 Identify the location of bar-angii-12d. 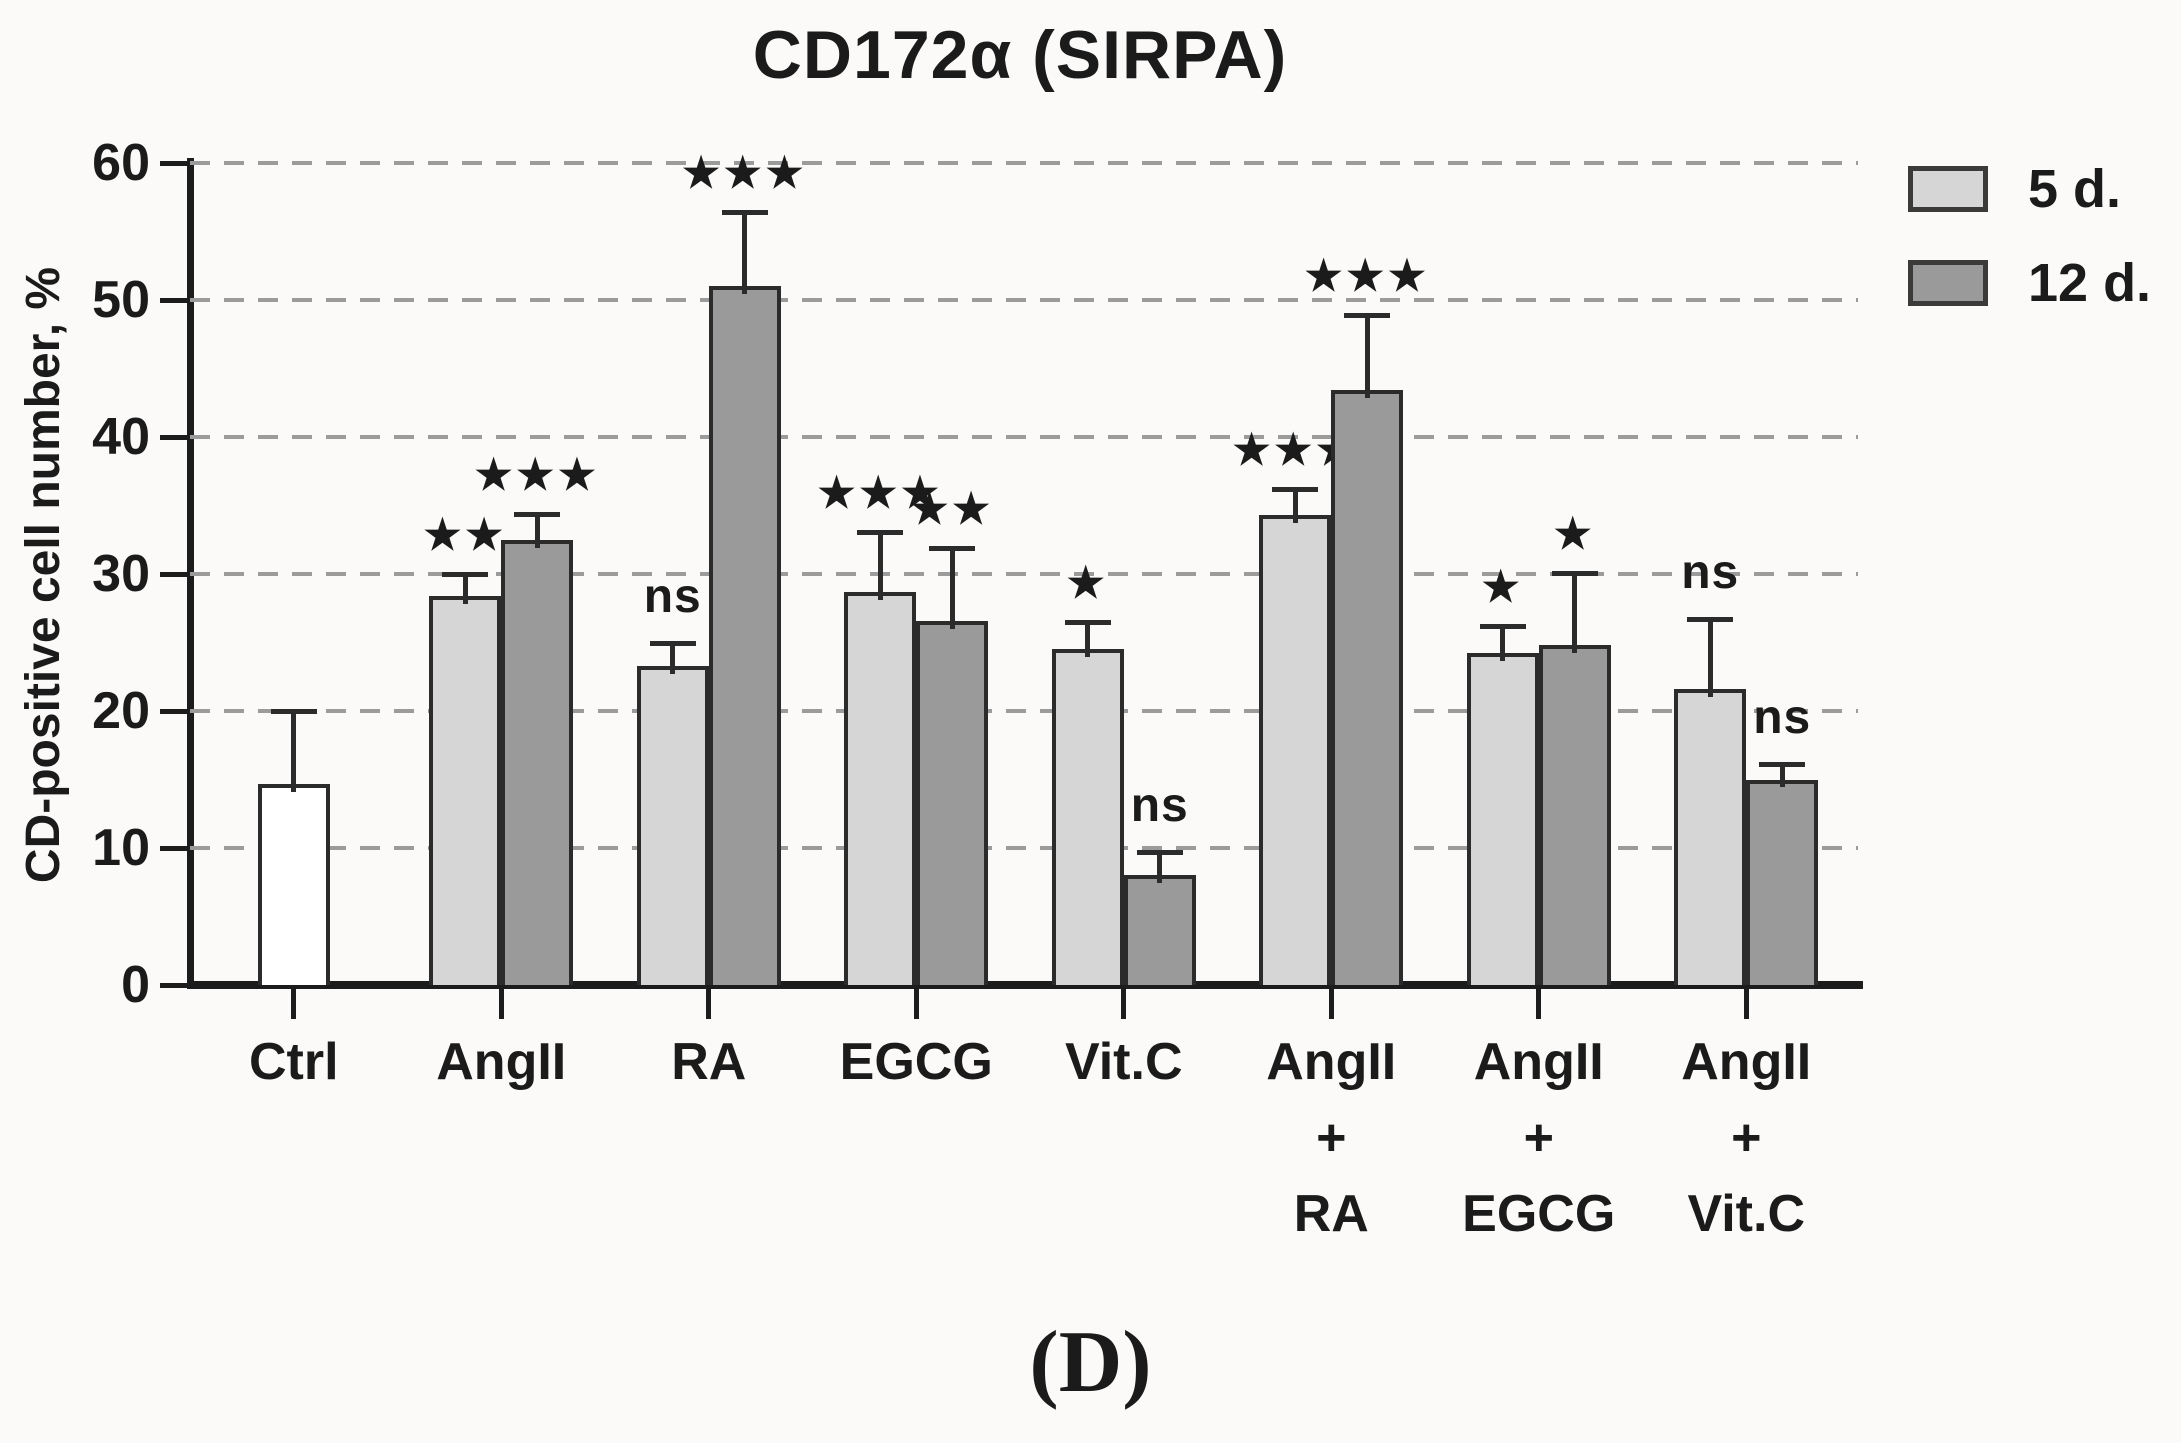
(537, 762).